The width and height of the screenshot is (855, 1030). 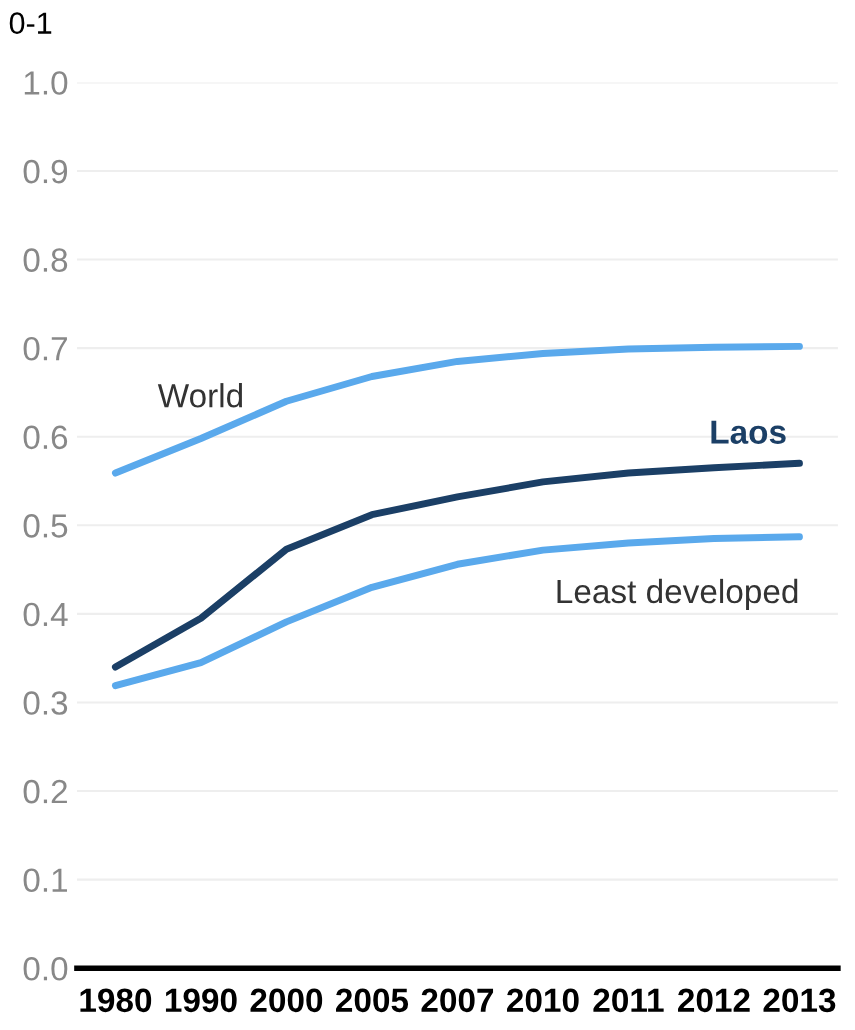 What do you see at coordinates (200, 395) in the screenshot?
I see `series-label: World` at bounding box center [200, 395].